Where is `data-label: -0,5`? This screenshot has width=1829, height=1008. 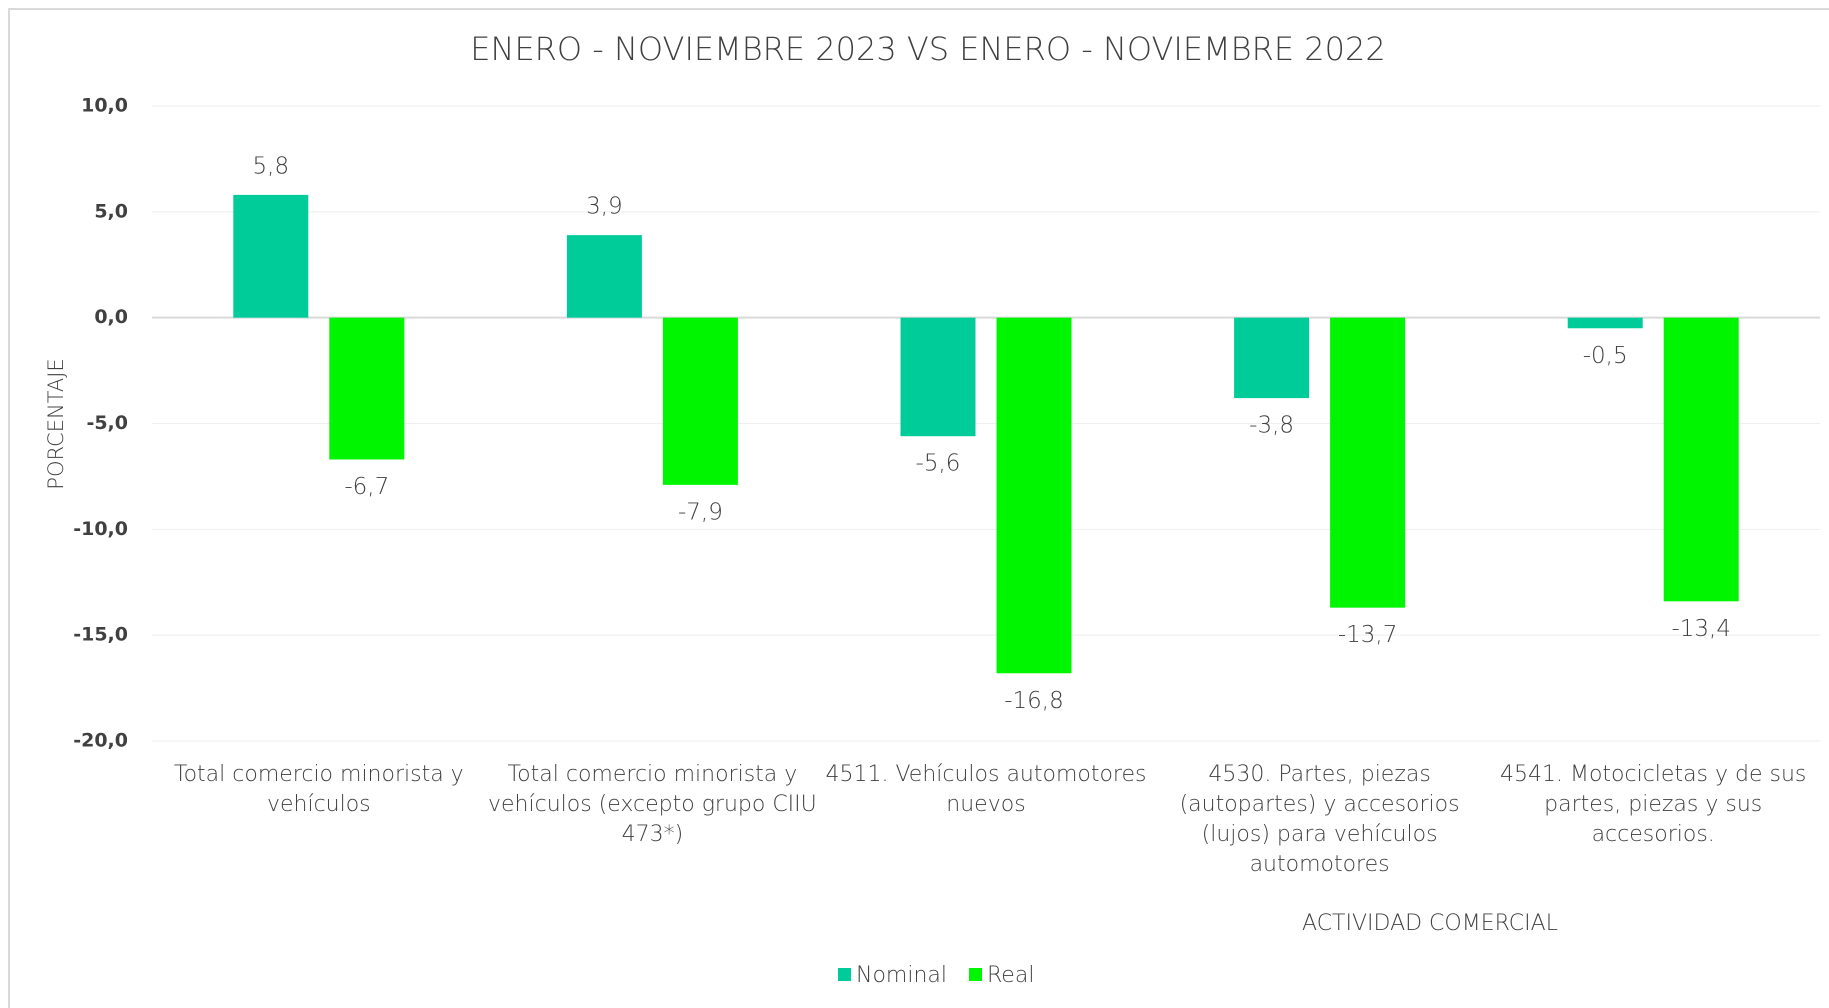
data-label: -0,5 is located at coordinates (1605, 356).